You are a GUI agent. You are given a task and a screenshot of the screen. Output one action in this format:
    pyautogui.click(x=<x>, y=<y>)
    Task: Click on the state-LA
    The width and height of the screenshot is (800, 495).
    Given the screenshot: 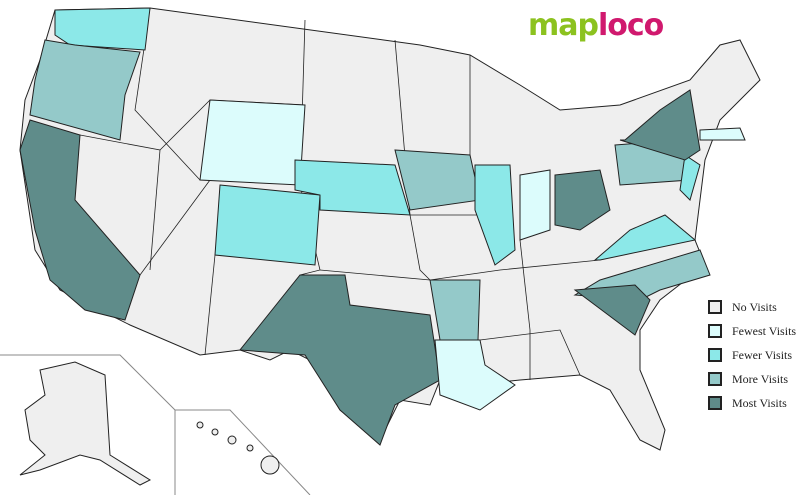 What is the action you would take?
    pyautogui.click(x=475, y=375)
    